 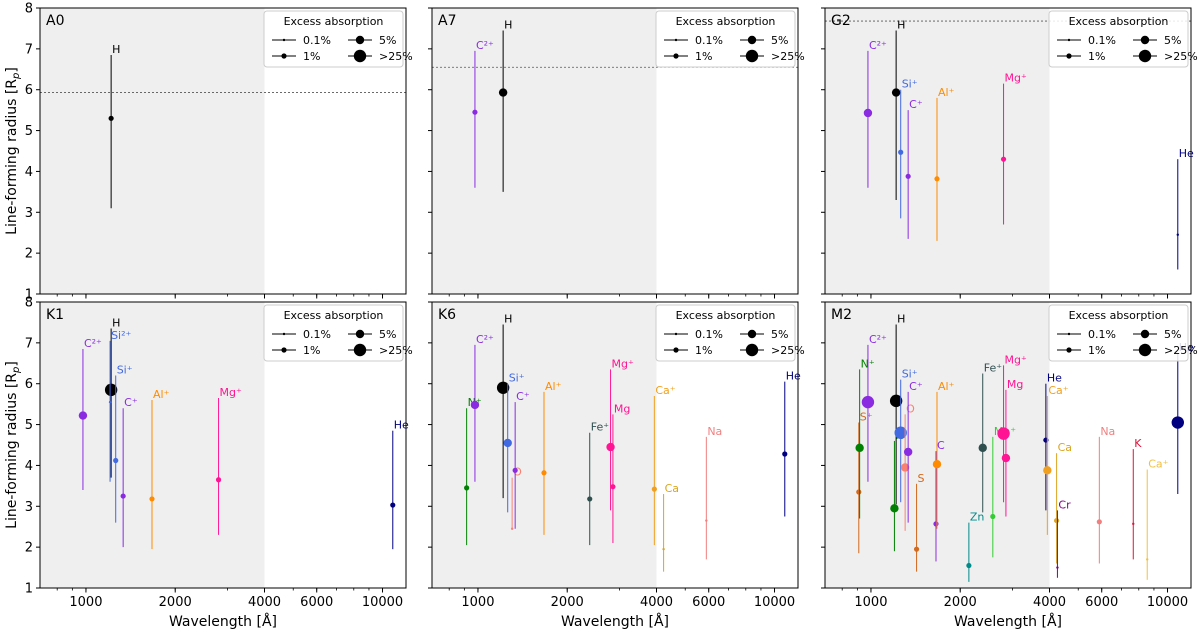 I want to click on legend-entry: 0.1%, so click(x=1102, y=334).